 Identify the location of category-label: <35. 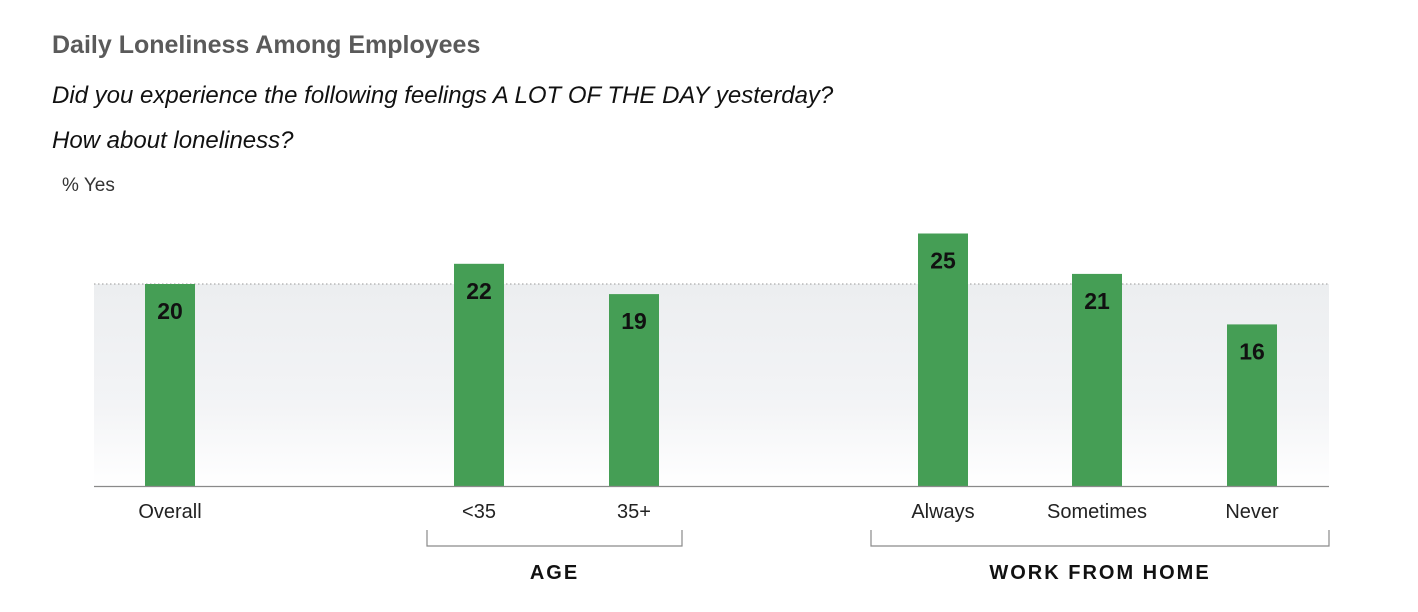
(479, 512).